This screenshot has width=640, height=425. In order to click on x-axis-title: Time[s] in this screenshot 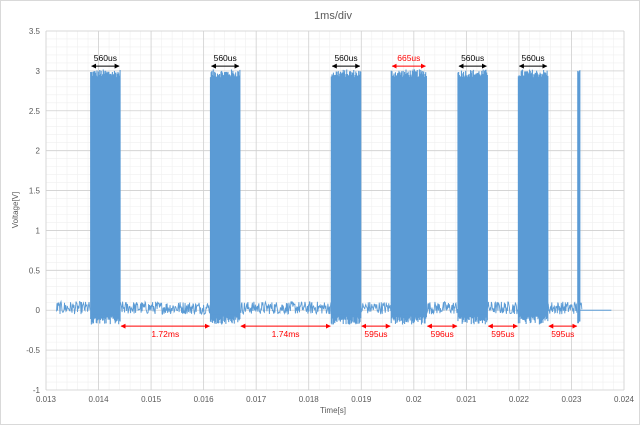, I will do `click(333, 410)`.